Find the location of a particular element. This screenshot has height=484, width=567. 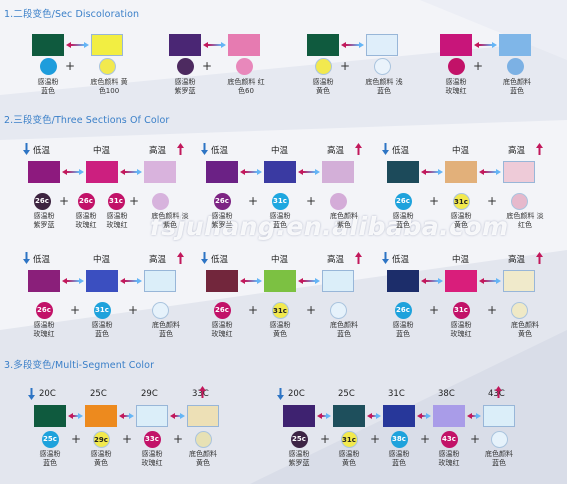

section-title-multi-segment: 3.多段变色/Multi-Segment Color is located at coordinates (79, 365).